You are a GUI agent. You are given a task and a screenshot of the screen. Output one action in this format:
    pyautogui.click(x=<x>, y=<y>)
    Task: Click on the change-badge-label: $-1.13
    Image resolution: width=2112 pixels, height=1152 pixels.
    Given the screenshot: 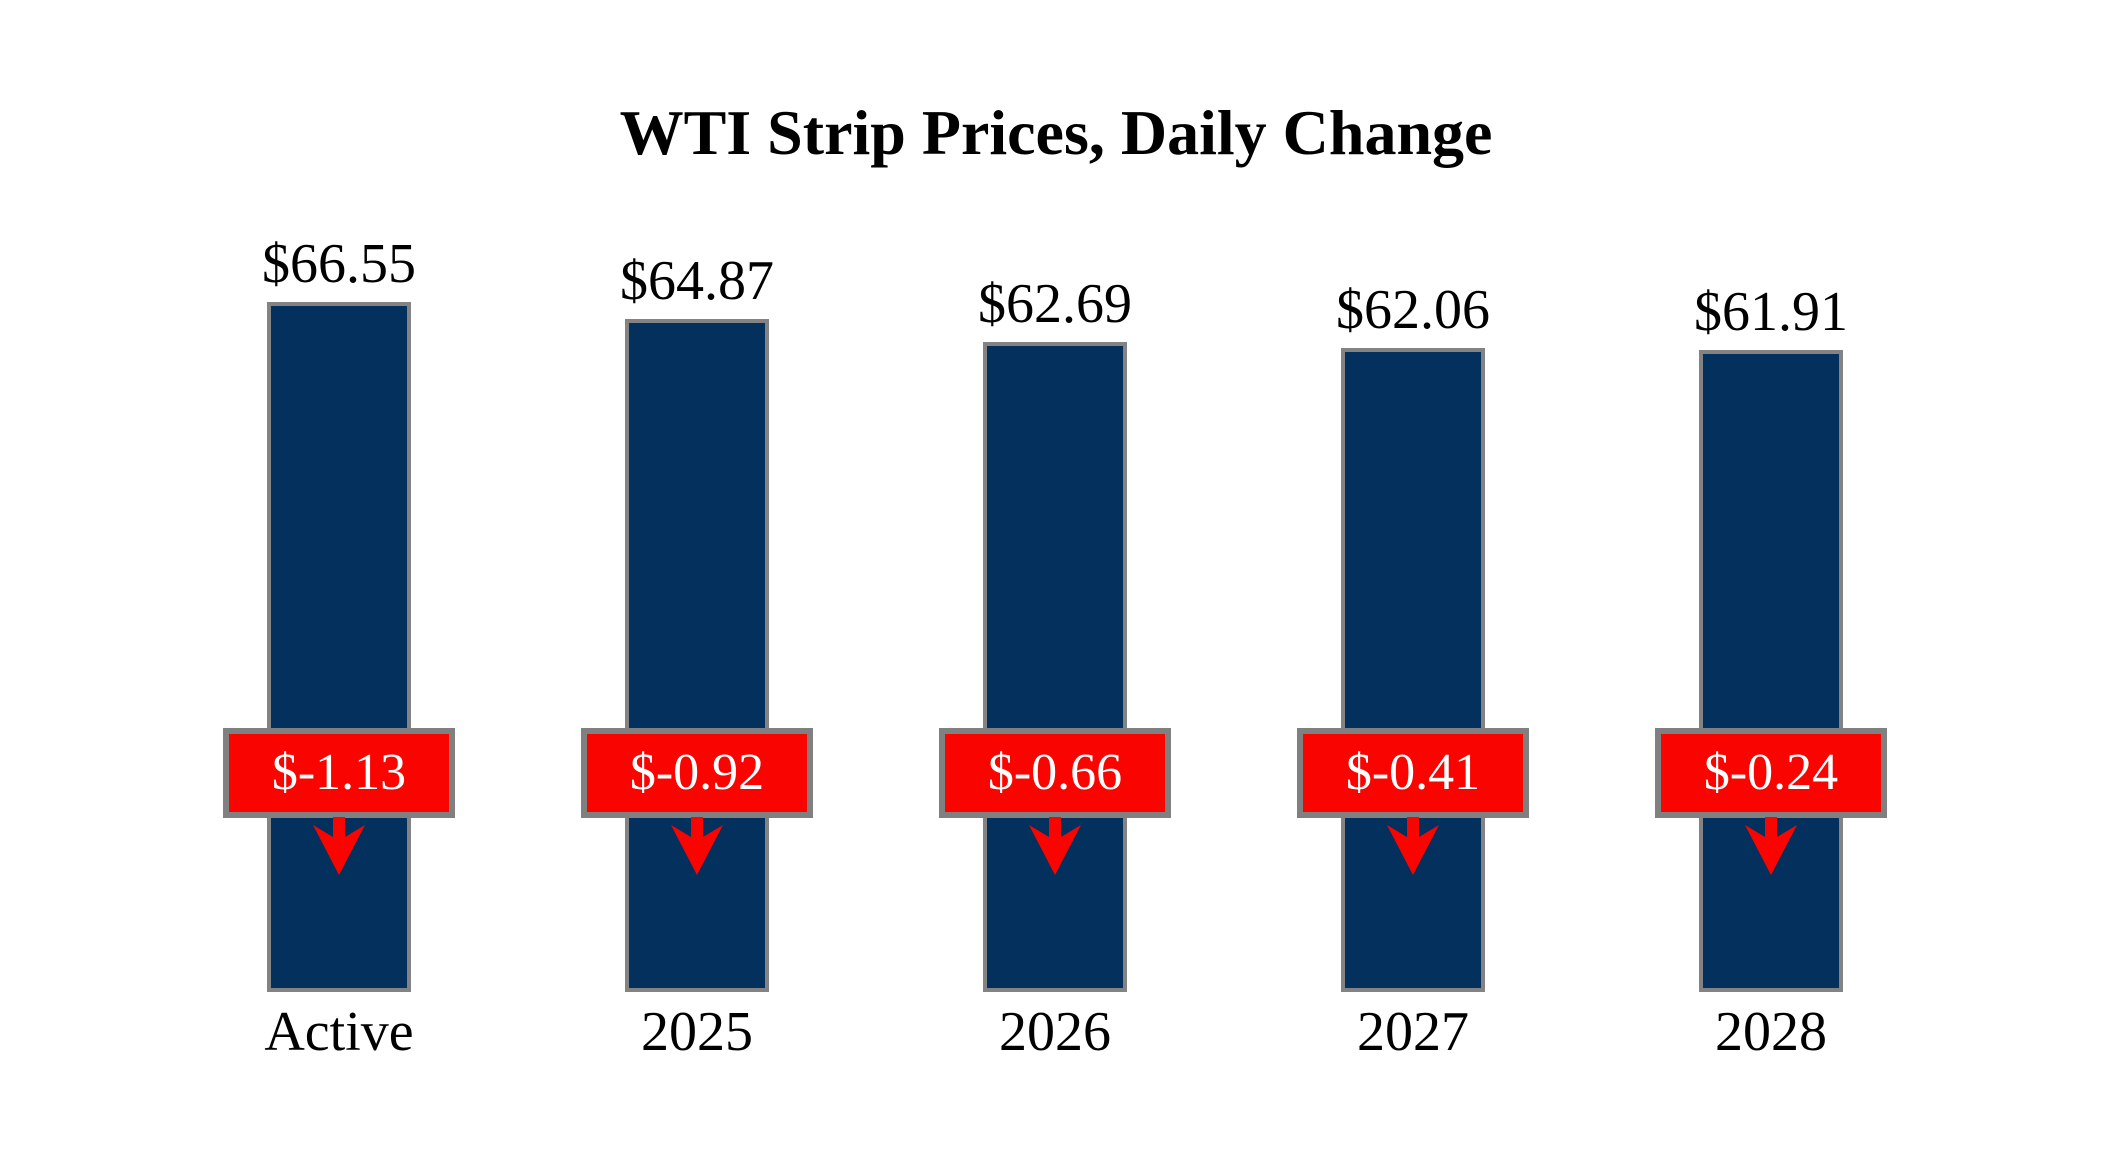 What is the action you would take?
    pyautogui.click(x=339, y=772)
    